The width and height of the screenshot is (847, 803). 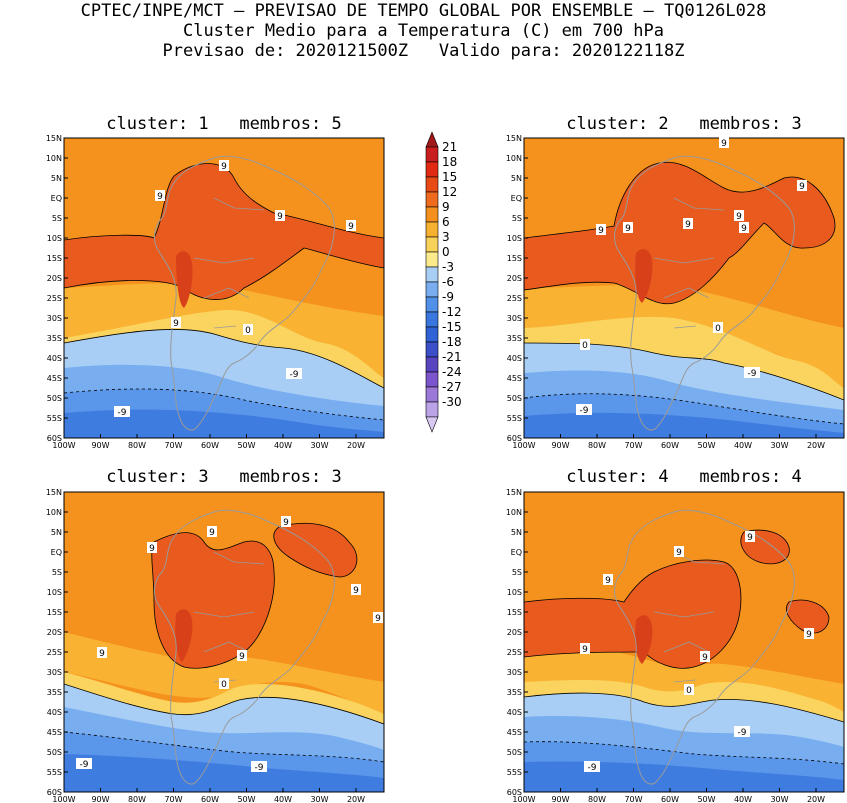 What do you see at coordinates (452, 342) in the screenshot?
I see `colorbar-label: -18` at bounding box center [452, 342].